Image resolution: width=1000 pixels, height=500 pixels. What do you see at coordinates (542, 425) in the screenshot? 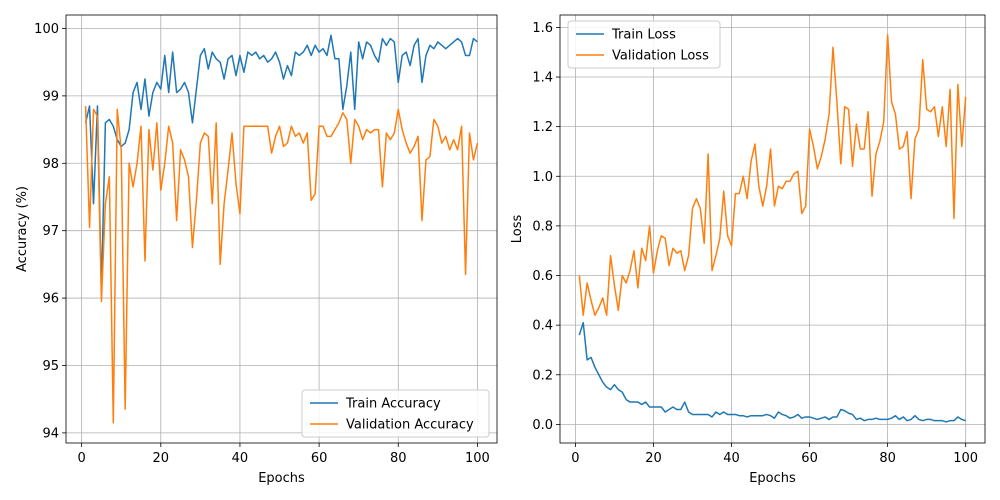
I see `loss-y-tick-label-0: 0.0` at bounding box center [542, 425].